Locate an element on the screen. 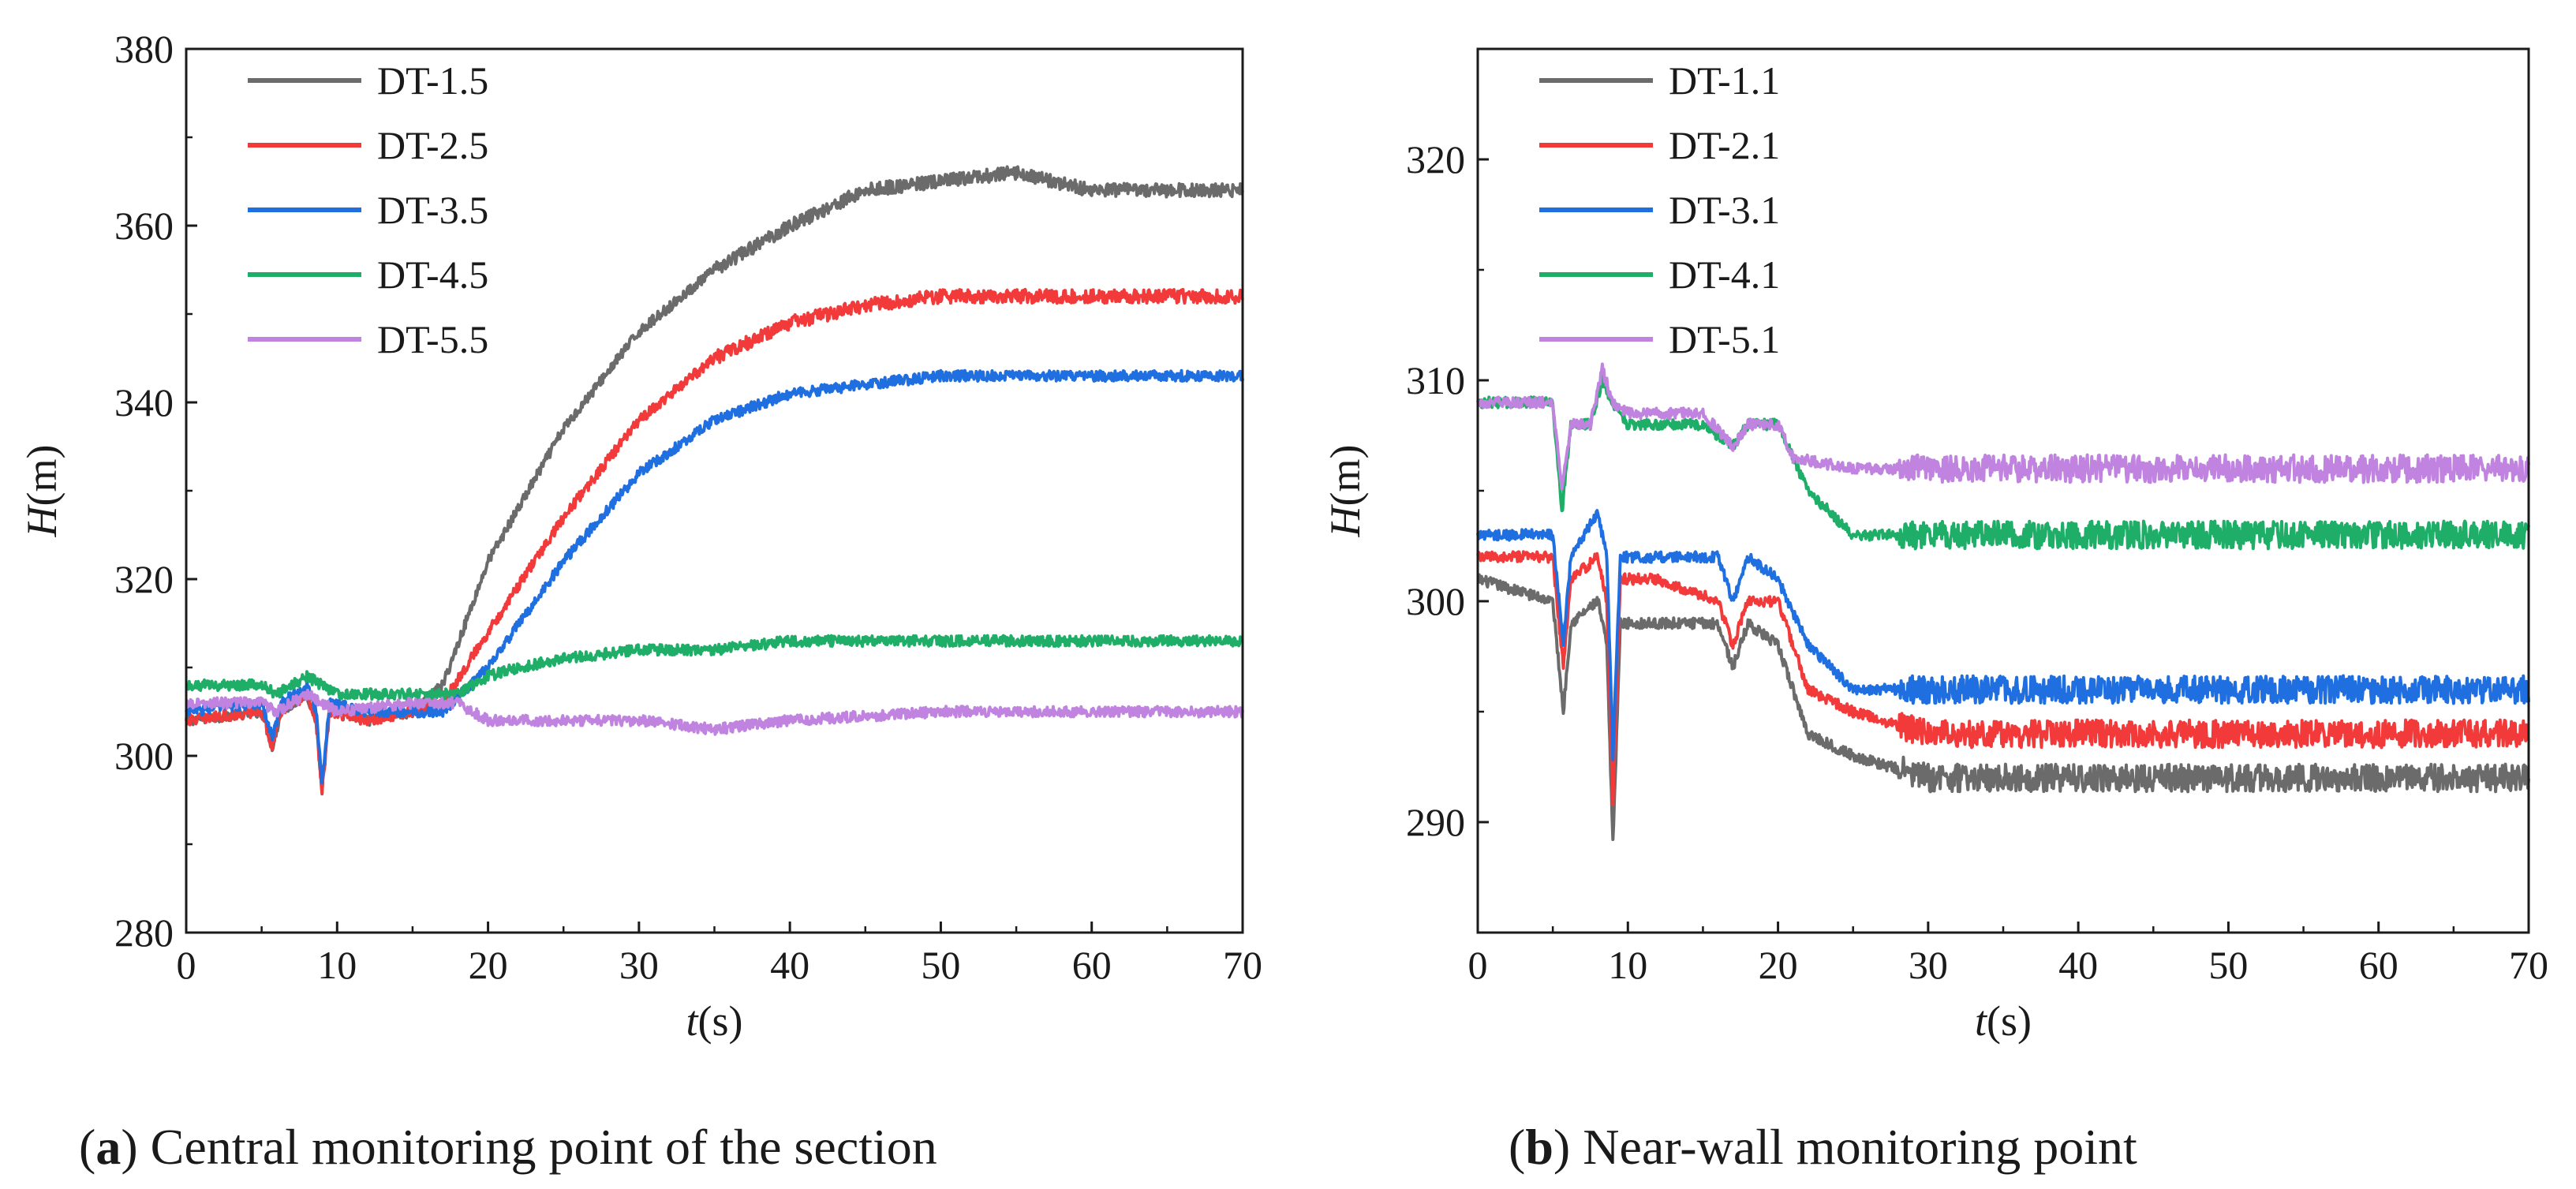 The height and width of the screenshot is (1189, 2576). series-line-DT-2.1 is located at coordinates (2003, 678).